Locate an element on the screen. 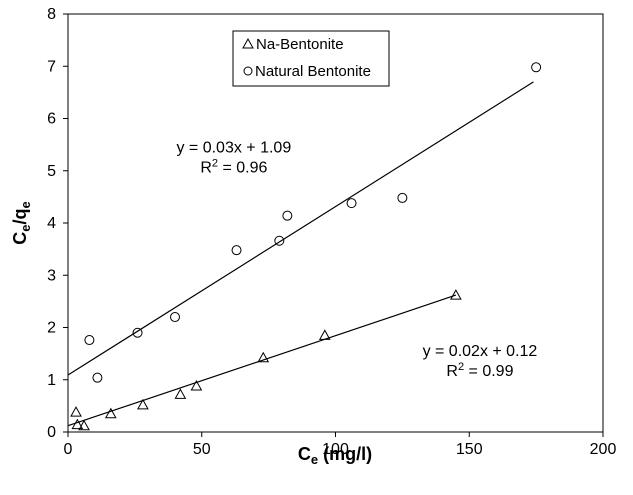  annotation-na-bentonite: y = 0.02x + 0.12 R2 = 0.99 is located at coordinates (480, 361).